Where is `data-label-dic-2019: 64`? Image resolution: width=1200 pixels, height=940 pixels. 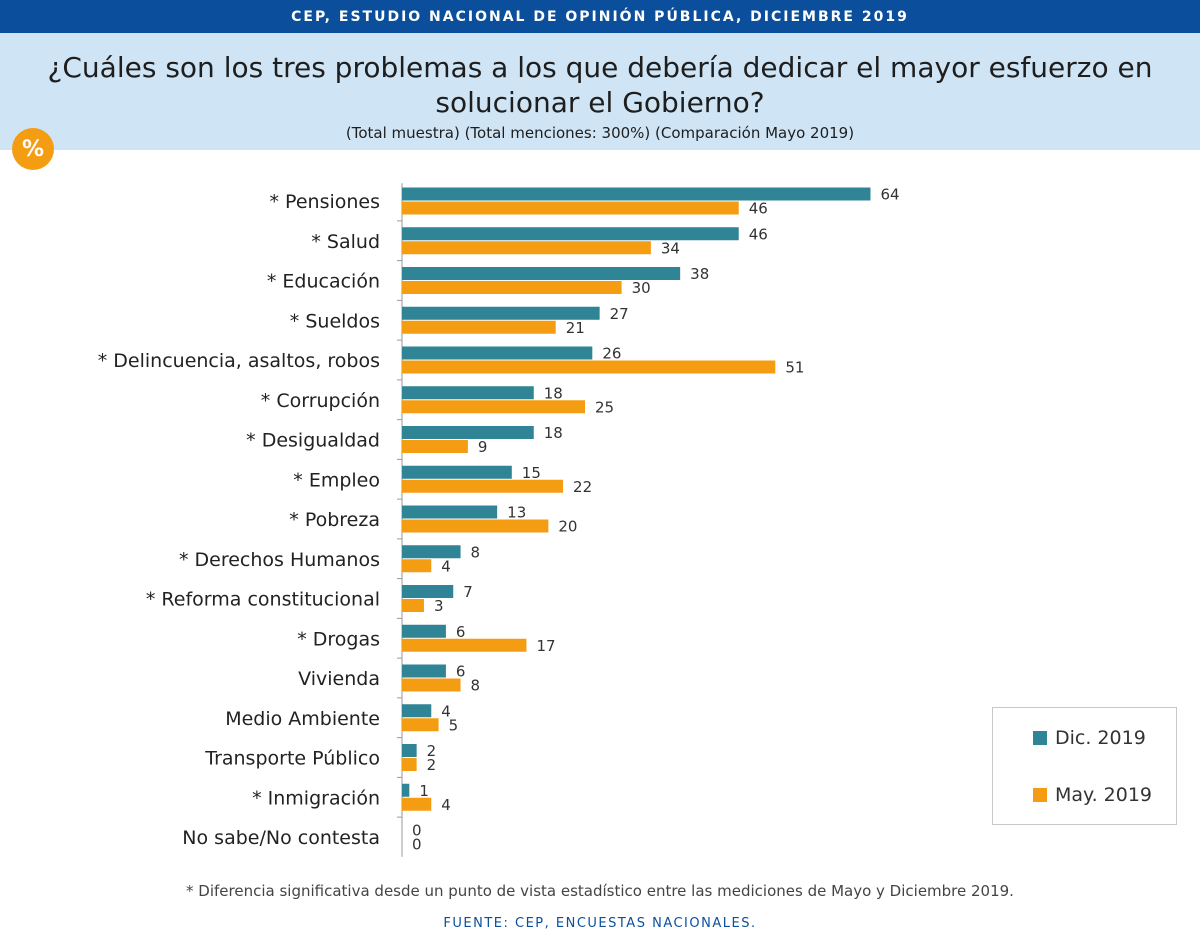 data-label-dic-2019: 64 is located at coordinates (889, 195).